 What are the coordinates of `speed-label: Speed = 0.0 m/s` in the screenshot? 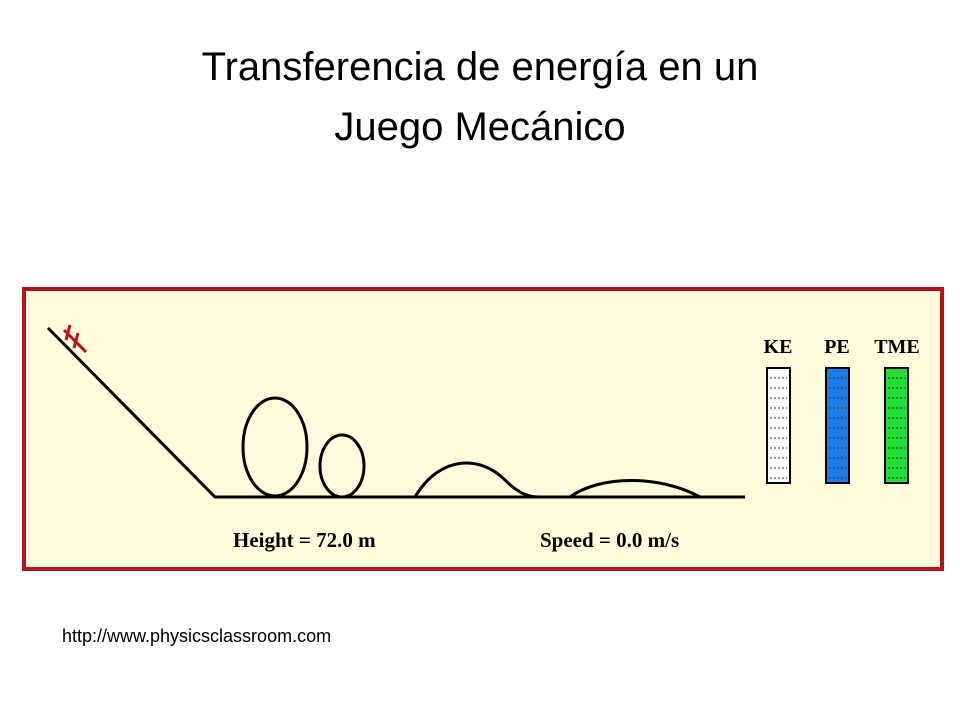 It's located at (609, 540).